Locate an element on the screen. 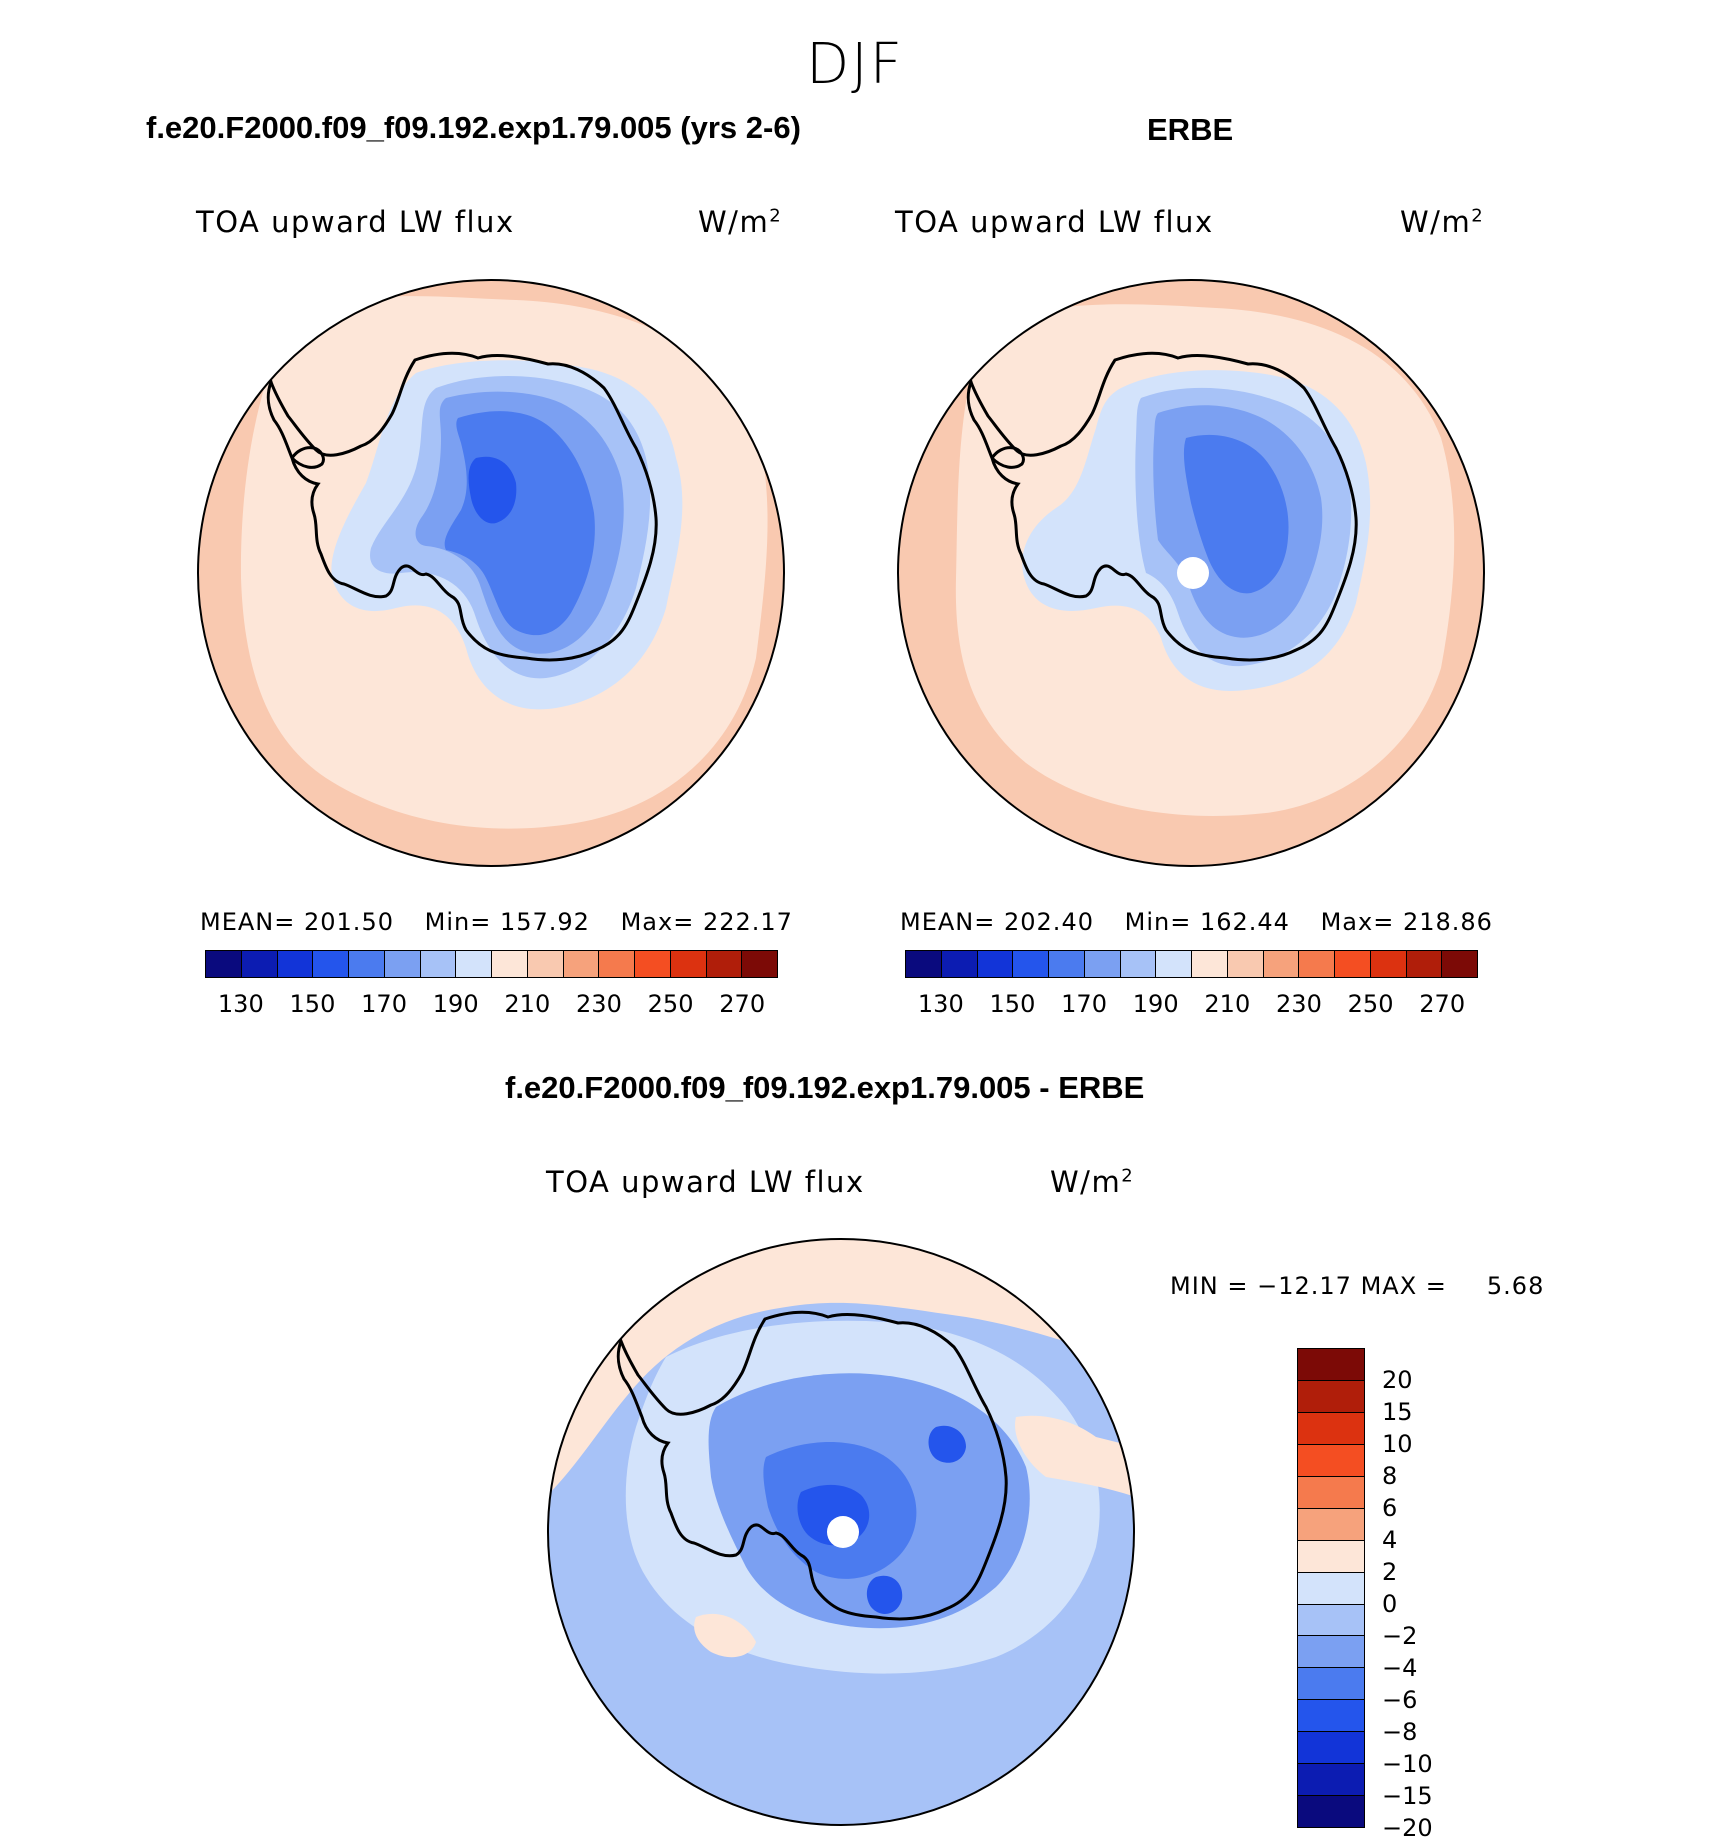 This screenshot has width=1710, height=1842. diff-colorbar-ticks: 20 15 10 8 6 4 2 0 −2 −4 −6 −8 −10 −15 −20 is located at coordinates (1442, 1595).